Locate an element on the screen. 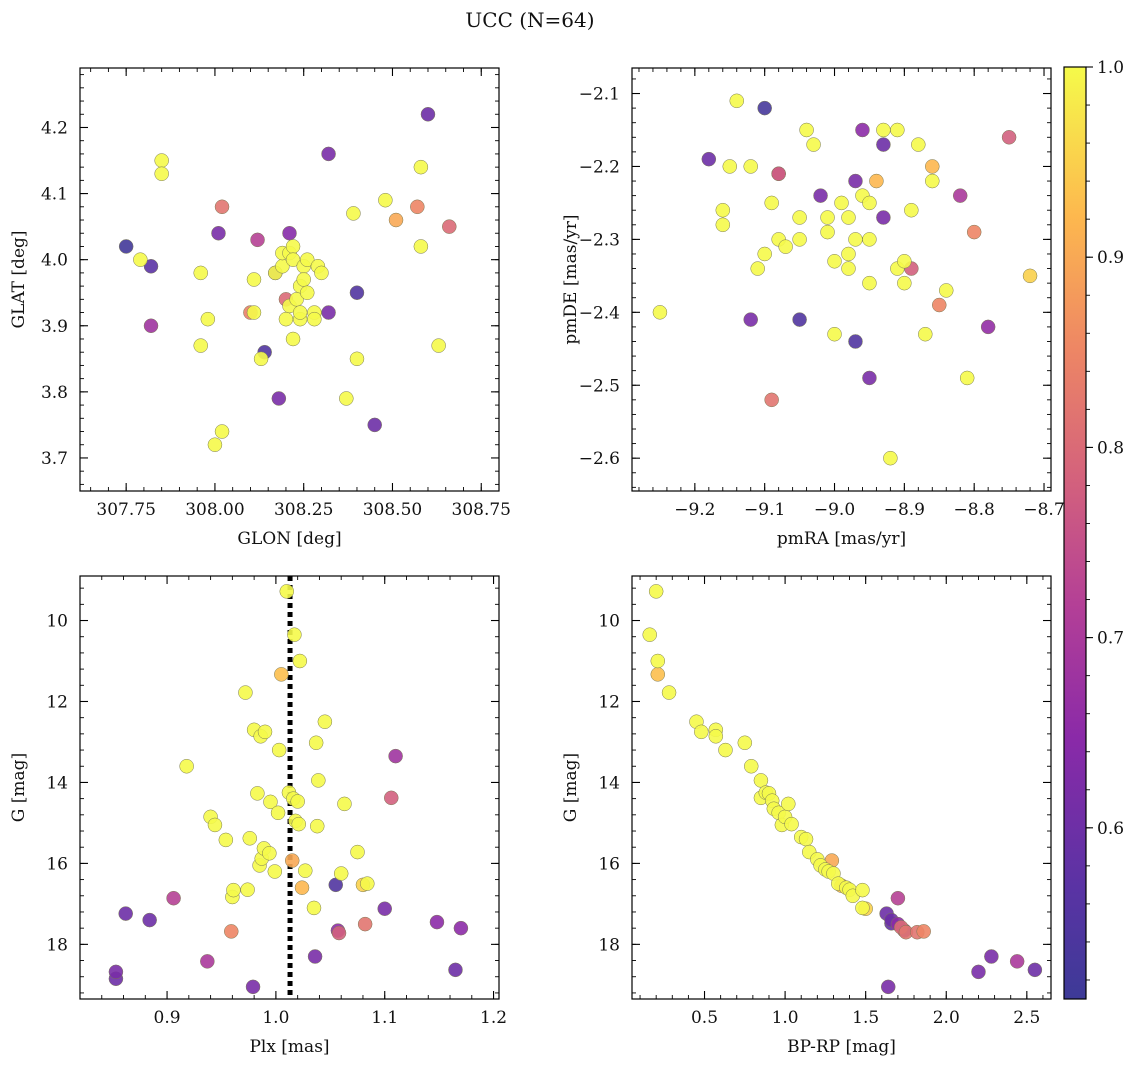  x-tick-label: 308.25 is located at coordinates (303, 510).